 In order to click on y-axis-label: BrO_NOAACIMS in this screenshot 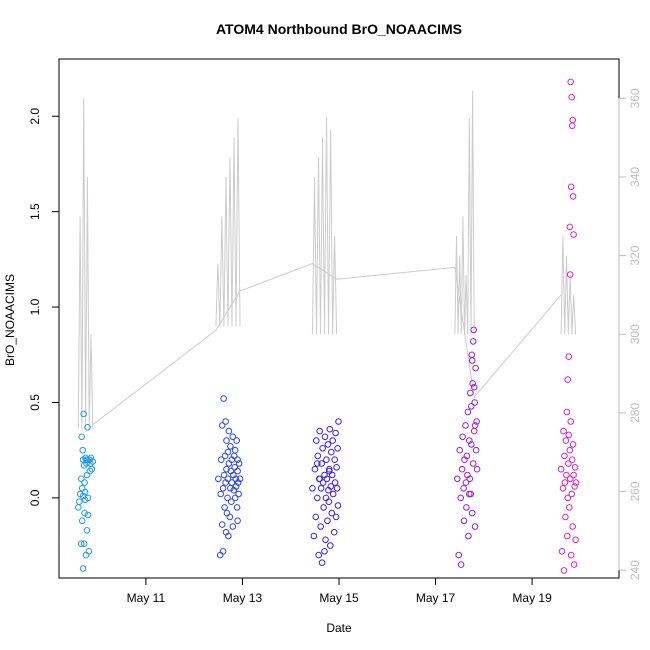, I will do `click(10, 320)`.